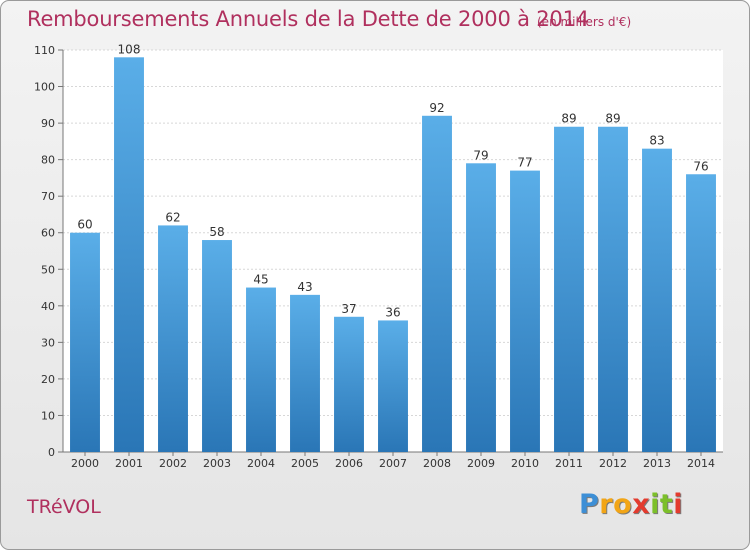 This screenshot has height=550, width=750. I want to click on bar-2008, so click(437, 284).